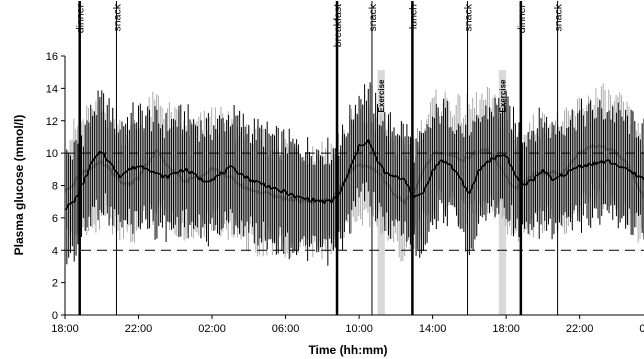 This screenshot has height=359, width=644. Describe the element at coordinates (52, 154) in the screenshot. I see `y-tick-label: 10` at that location.